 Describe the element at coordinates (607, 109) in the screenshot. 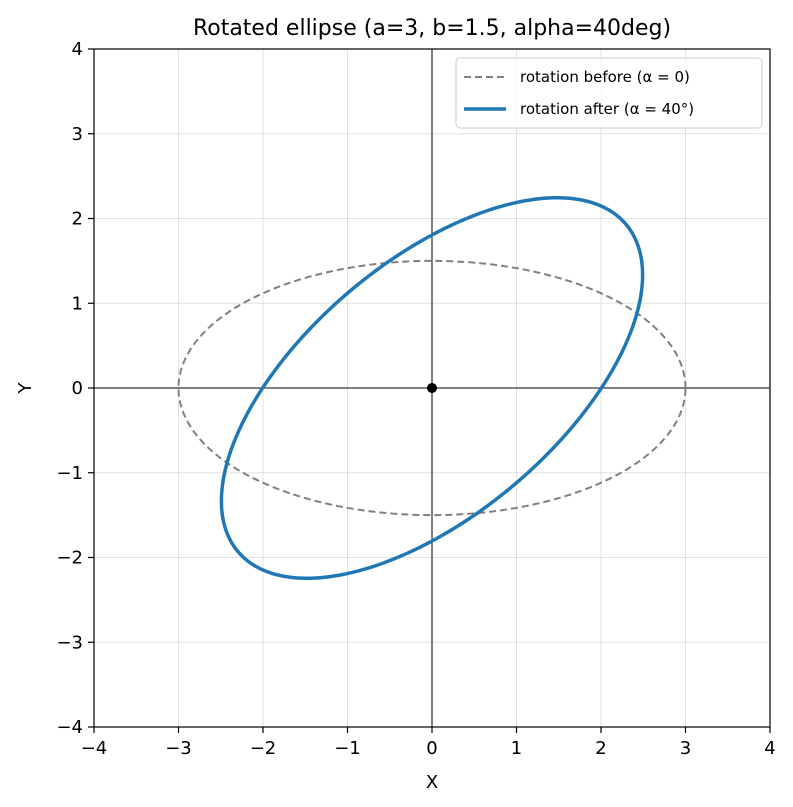

I see `legend-label-after: rotation after (α = 40°)` at that location.